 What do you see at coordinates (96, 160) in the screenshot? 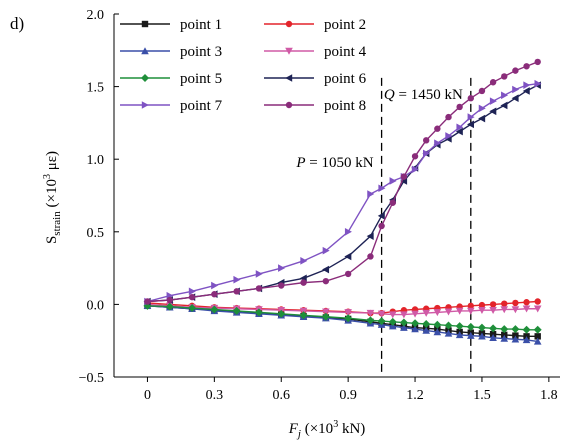
I see `y-tick-label: 1.0` at bounding box center [96, 160].